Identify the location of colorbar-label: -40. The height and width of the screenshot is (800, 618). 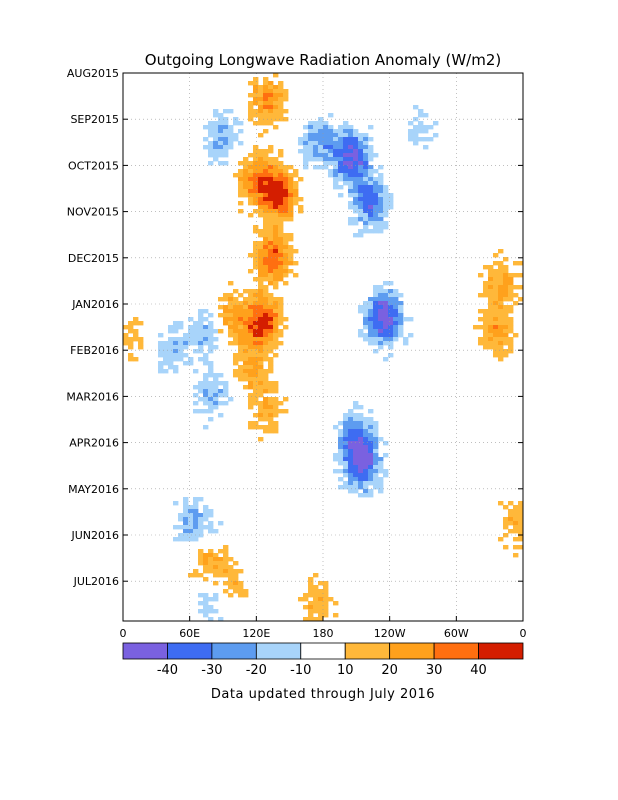
(167, 670).